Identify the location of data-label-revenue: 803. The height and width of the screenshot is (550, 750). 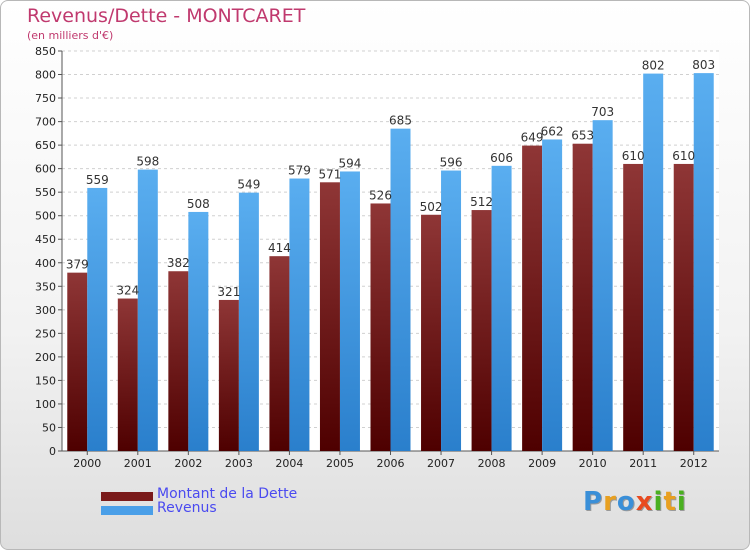
(703, 65).